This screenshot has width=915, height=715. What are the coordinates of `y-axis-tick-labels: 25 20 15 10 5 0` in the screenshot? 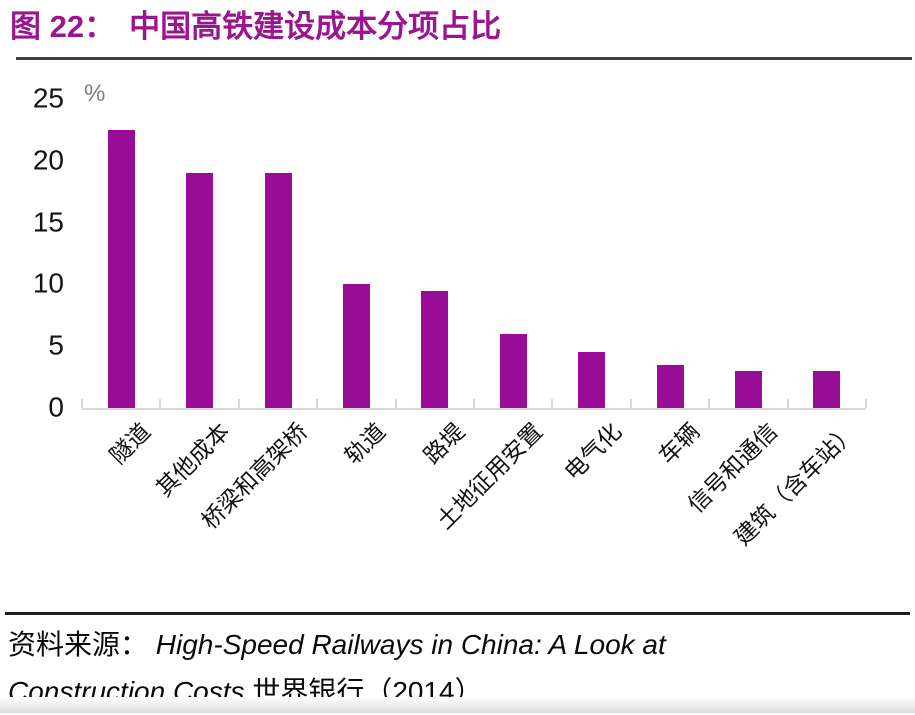 It's located at (32, 252).